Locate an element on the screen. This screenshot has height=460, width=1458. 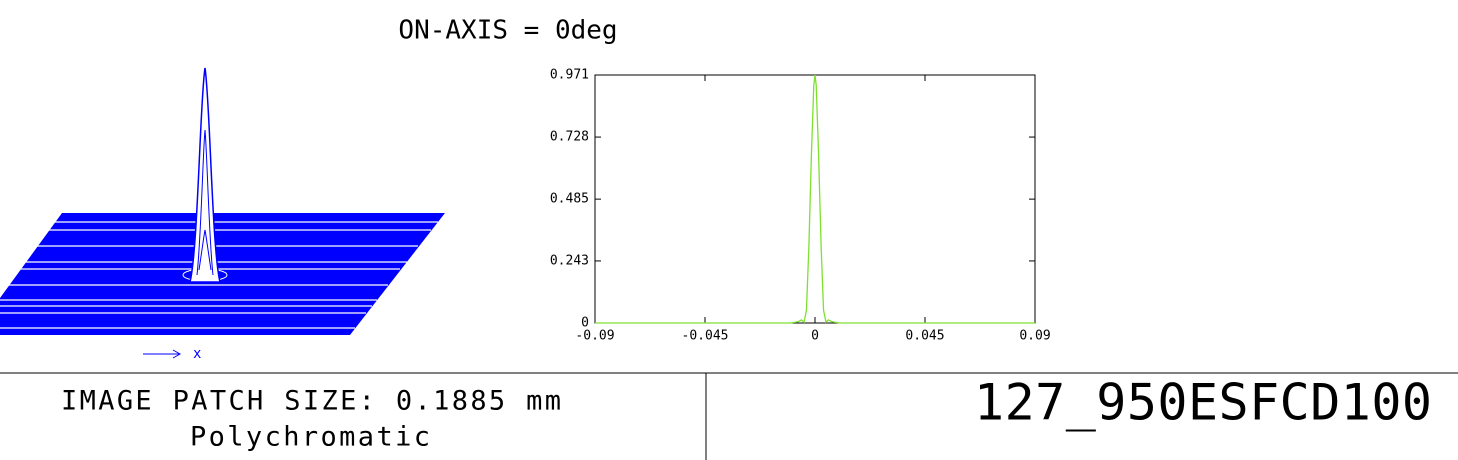
surface-axis-label: x is located at coordinates (197, 354).